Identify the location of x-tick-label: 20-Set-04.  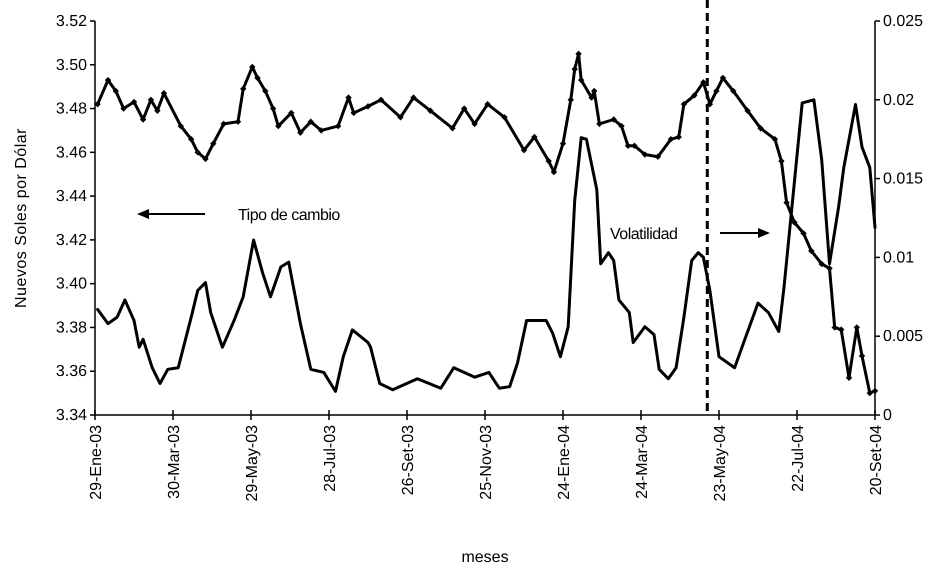
(876, 460).